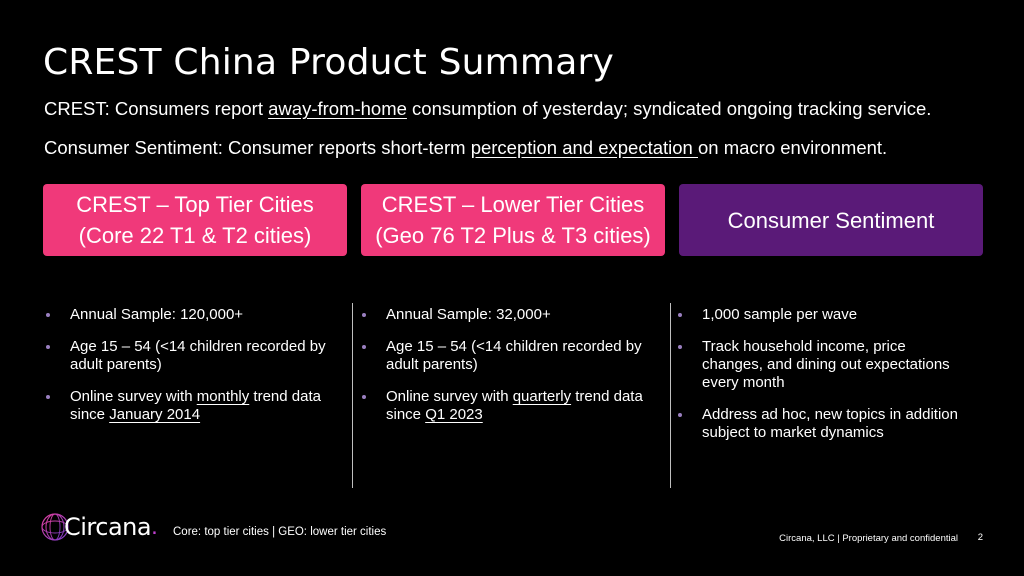 The image size is (1024, 576). I want to click on list-item-text: 1,000 sample per wave, so click(780, 314).